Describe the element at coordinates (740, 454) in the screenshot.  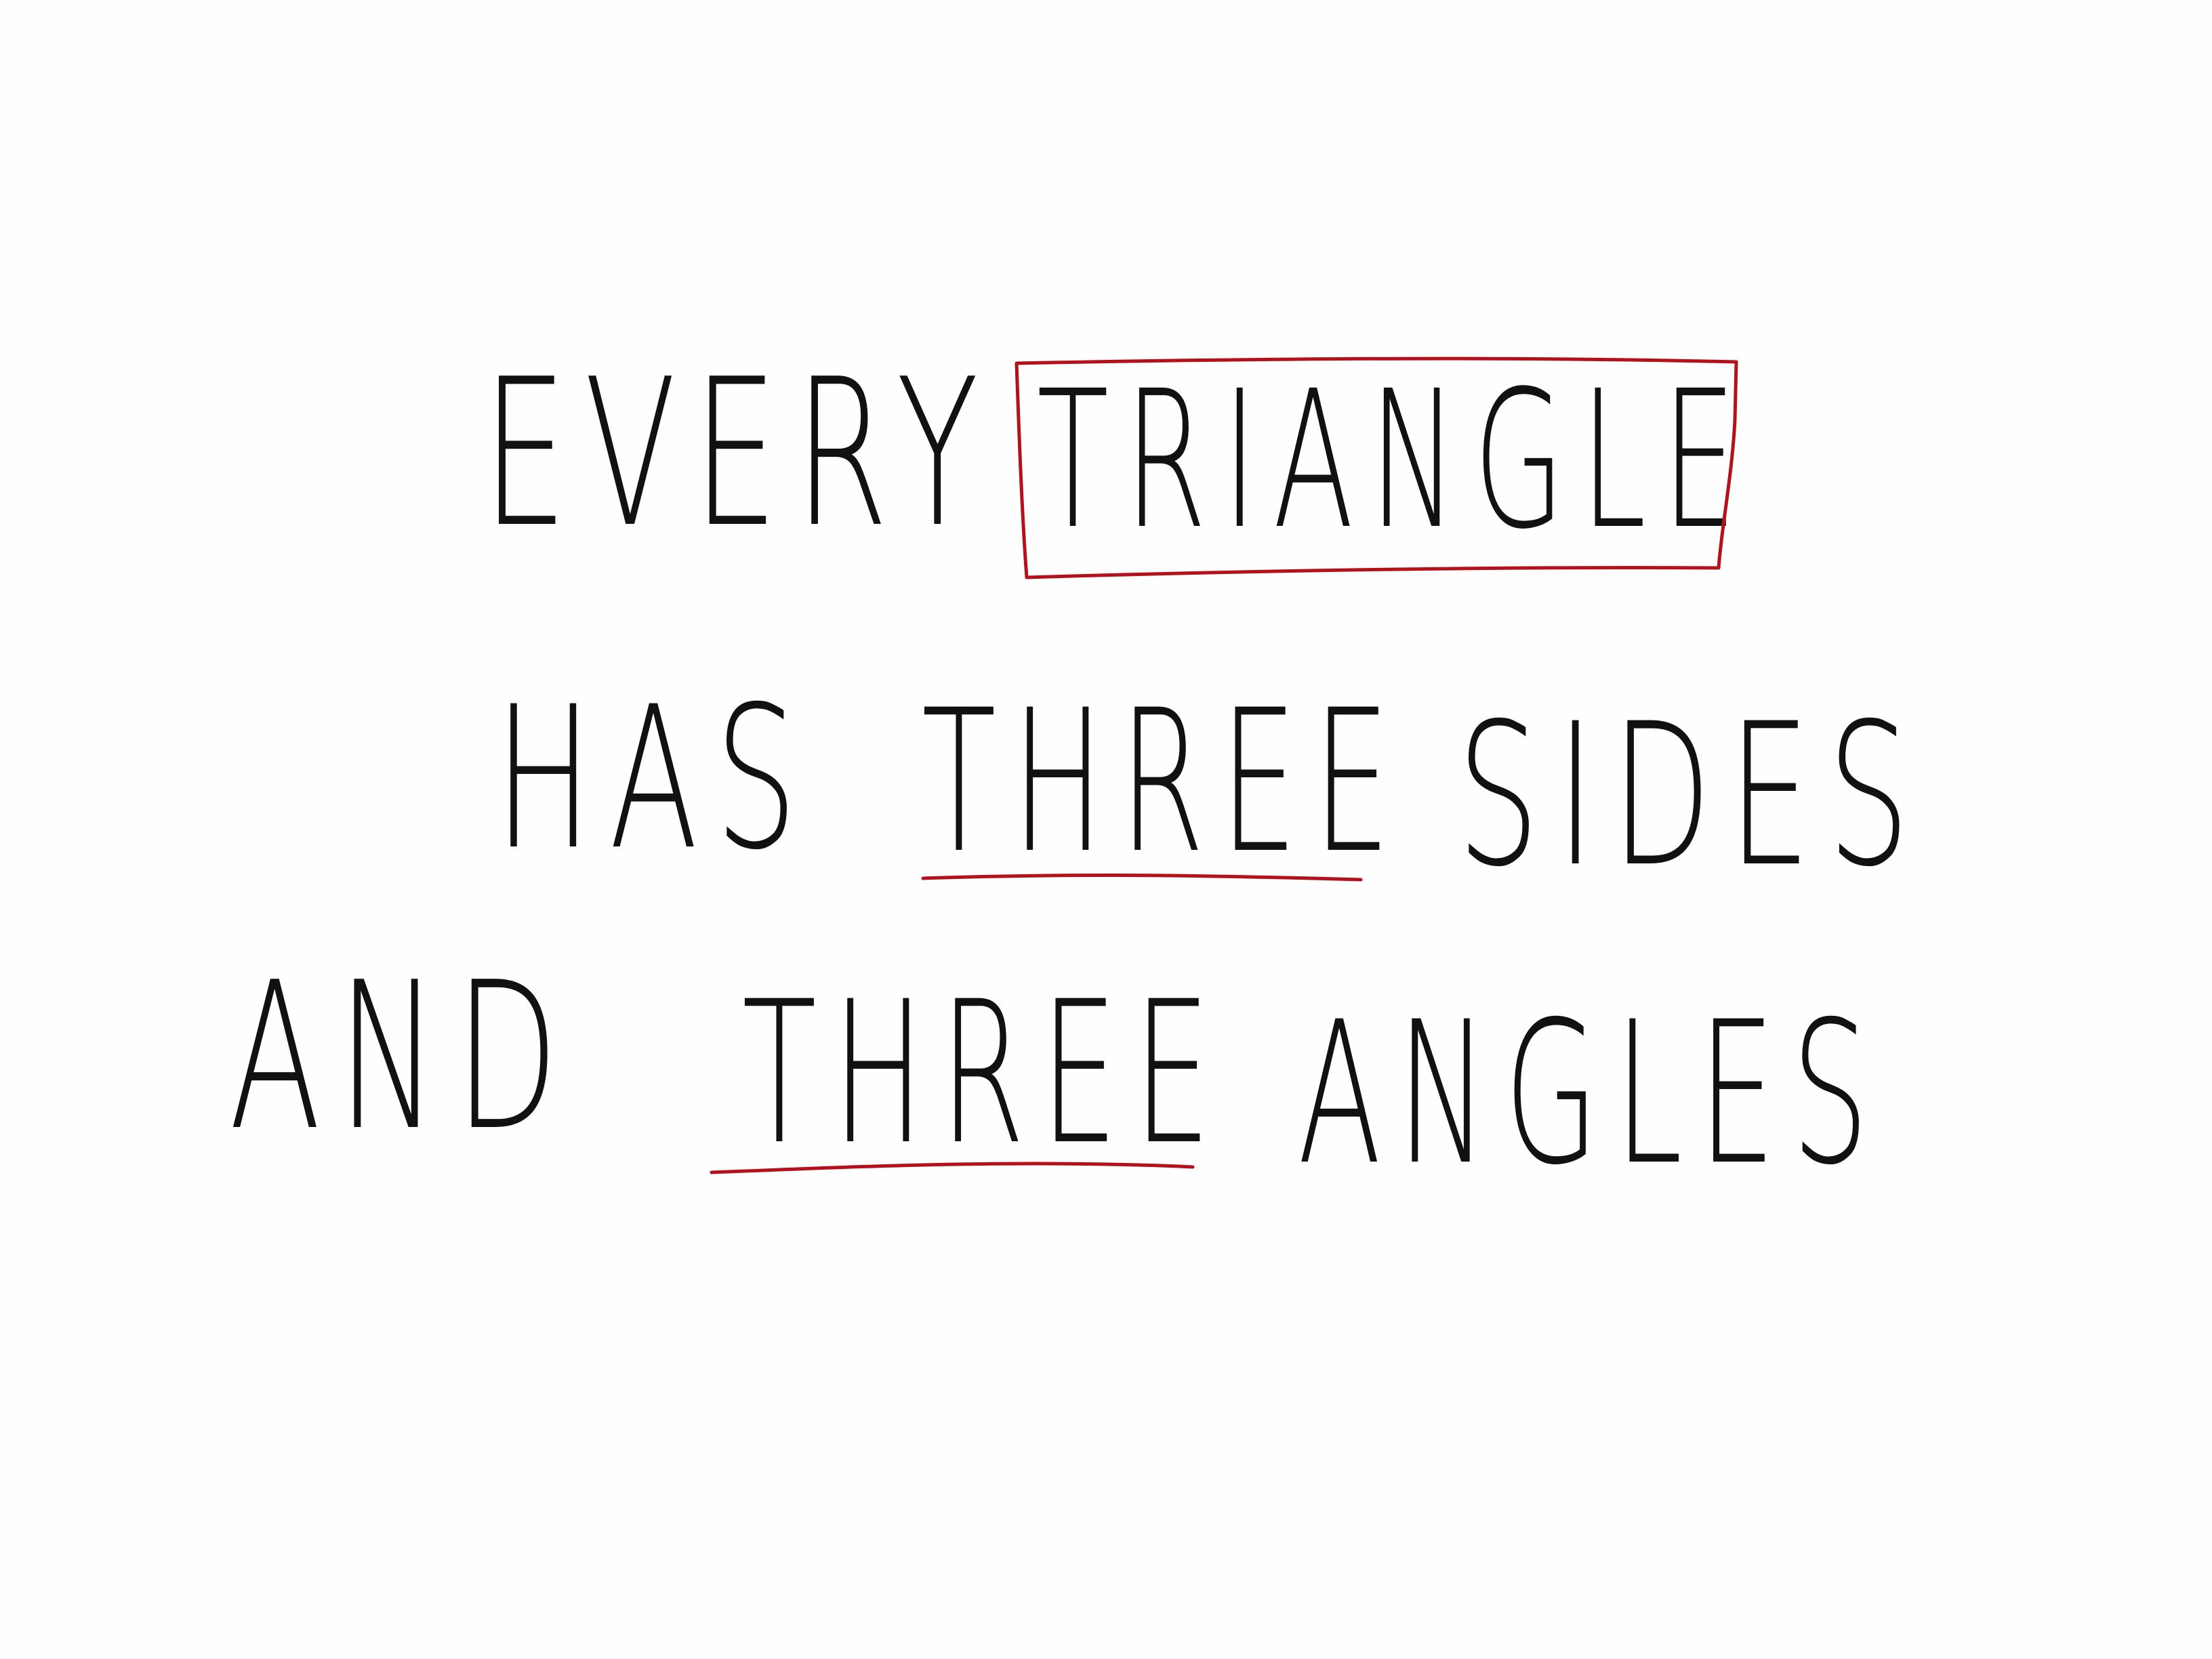
I see `word-every: EVERY` at that location.